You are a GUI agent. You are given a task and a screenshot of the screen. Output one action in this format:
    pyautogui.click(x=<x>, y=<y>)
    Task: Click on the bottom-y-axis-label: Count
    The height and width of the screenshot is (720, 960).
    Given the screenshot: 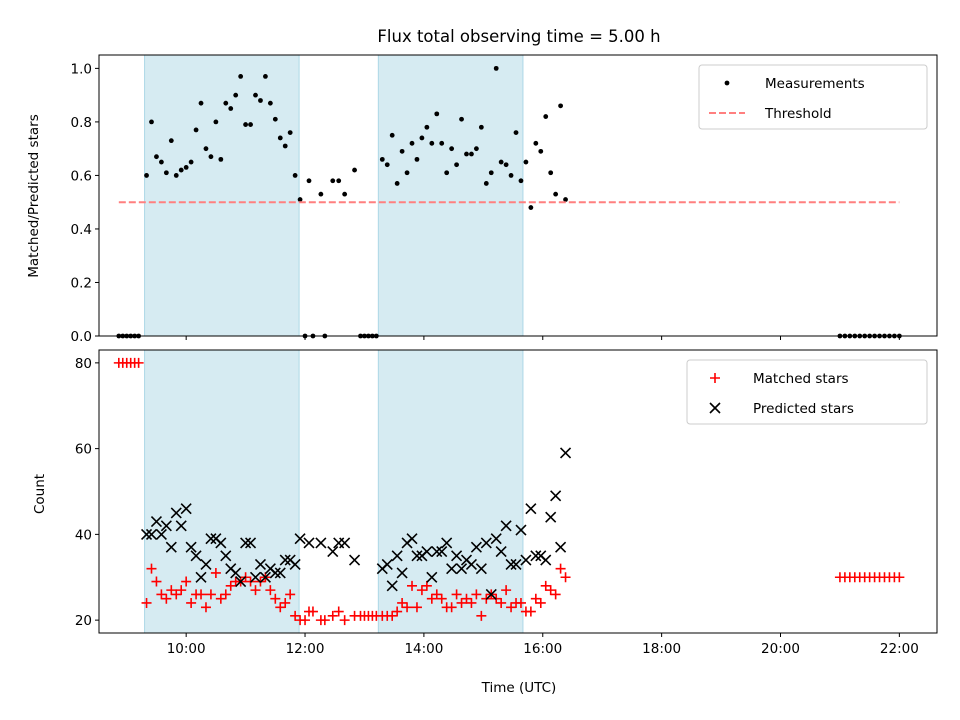 What is the action you would take?
    pyautogui.click(x=40, y=494)
    